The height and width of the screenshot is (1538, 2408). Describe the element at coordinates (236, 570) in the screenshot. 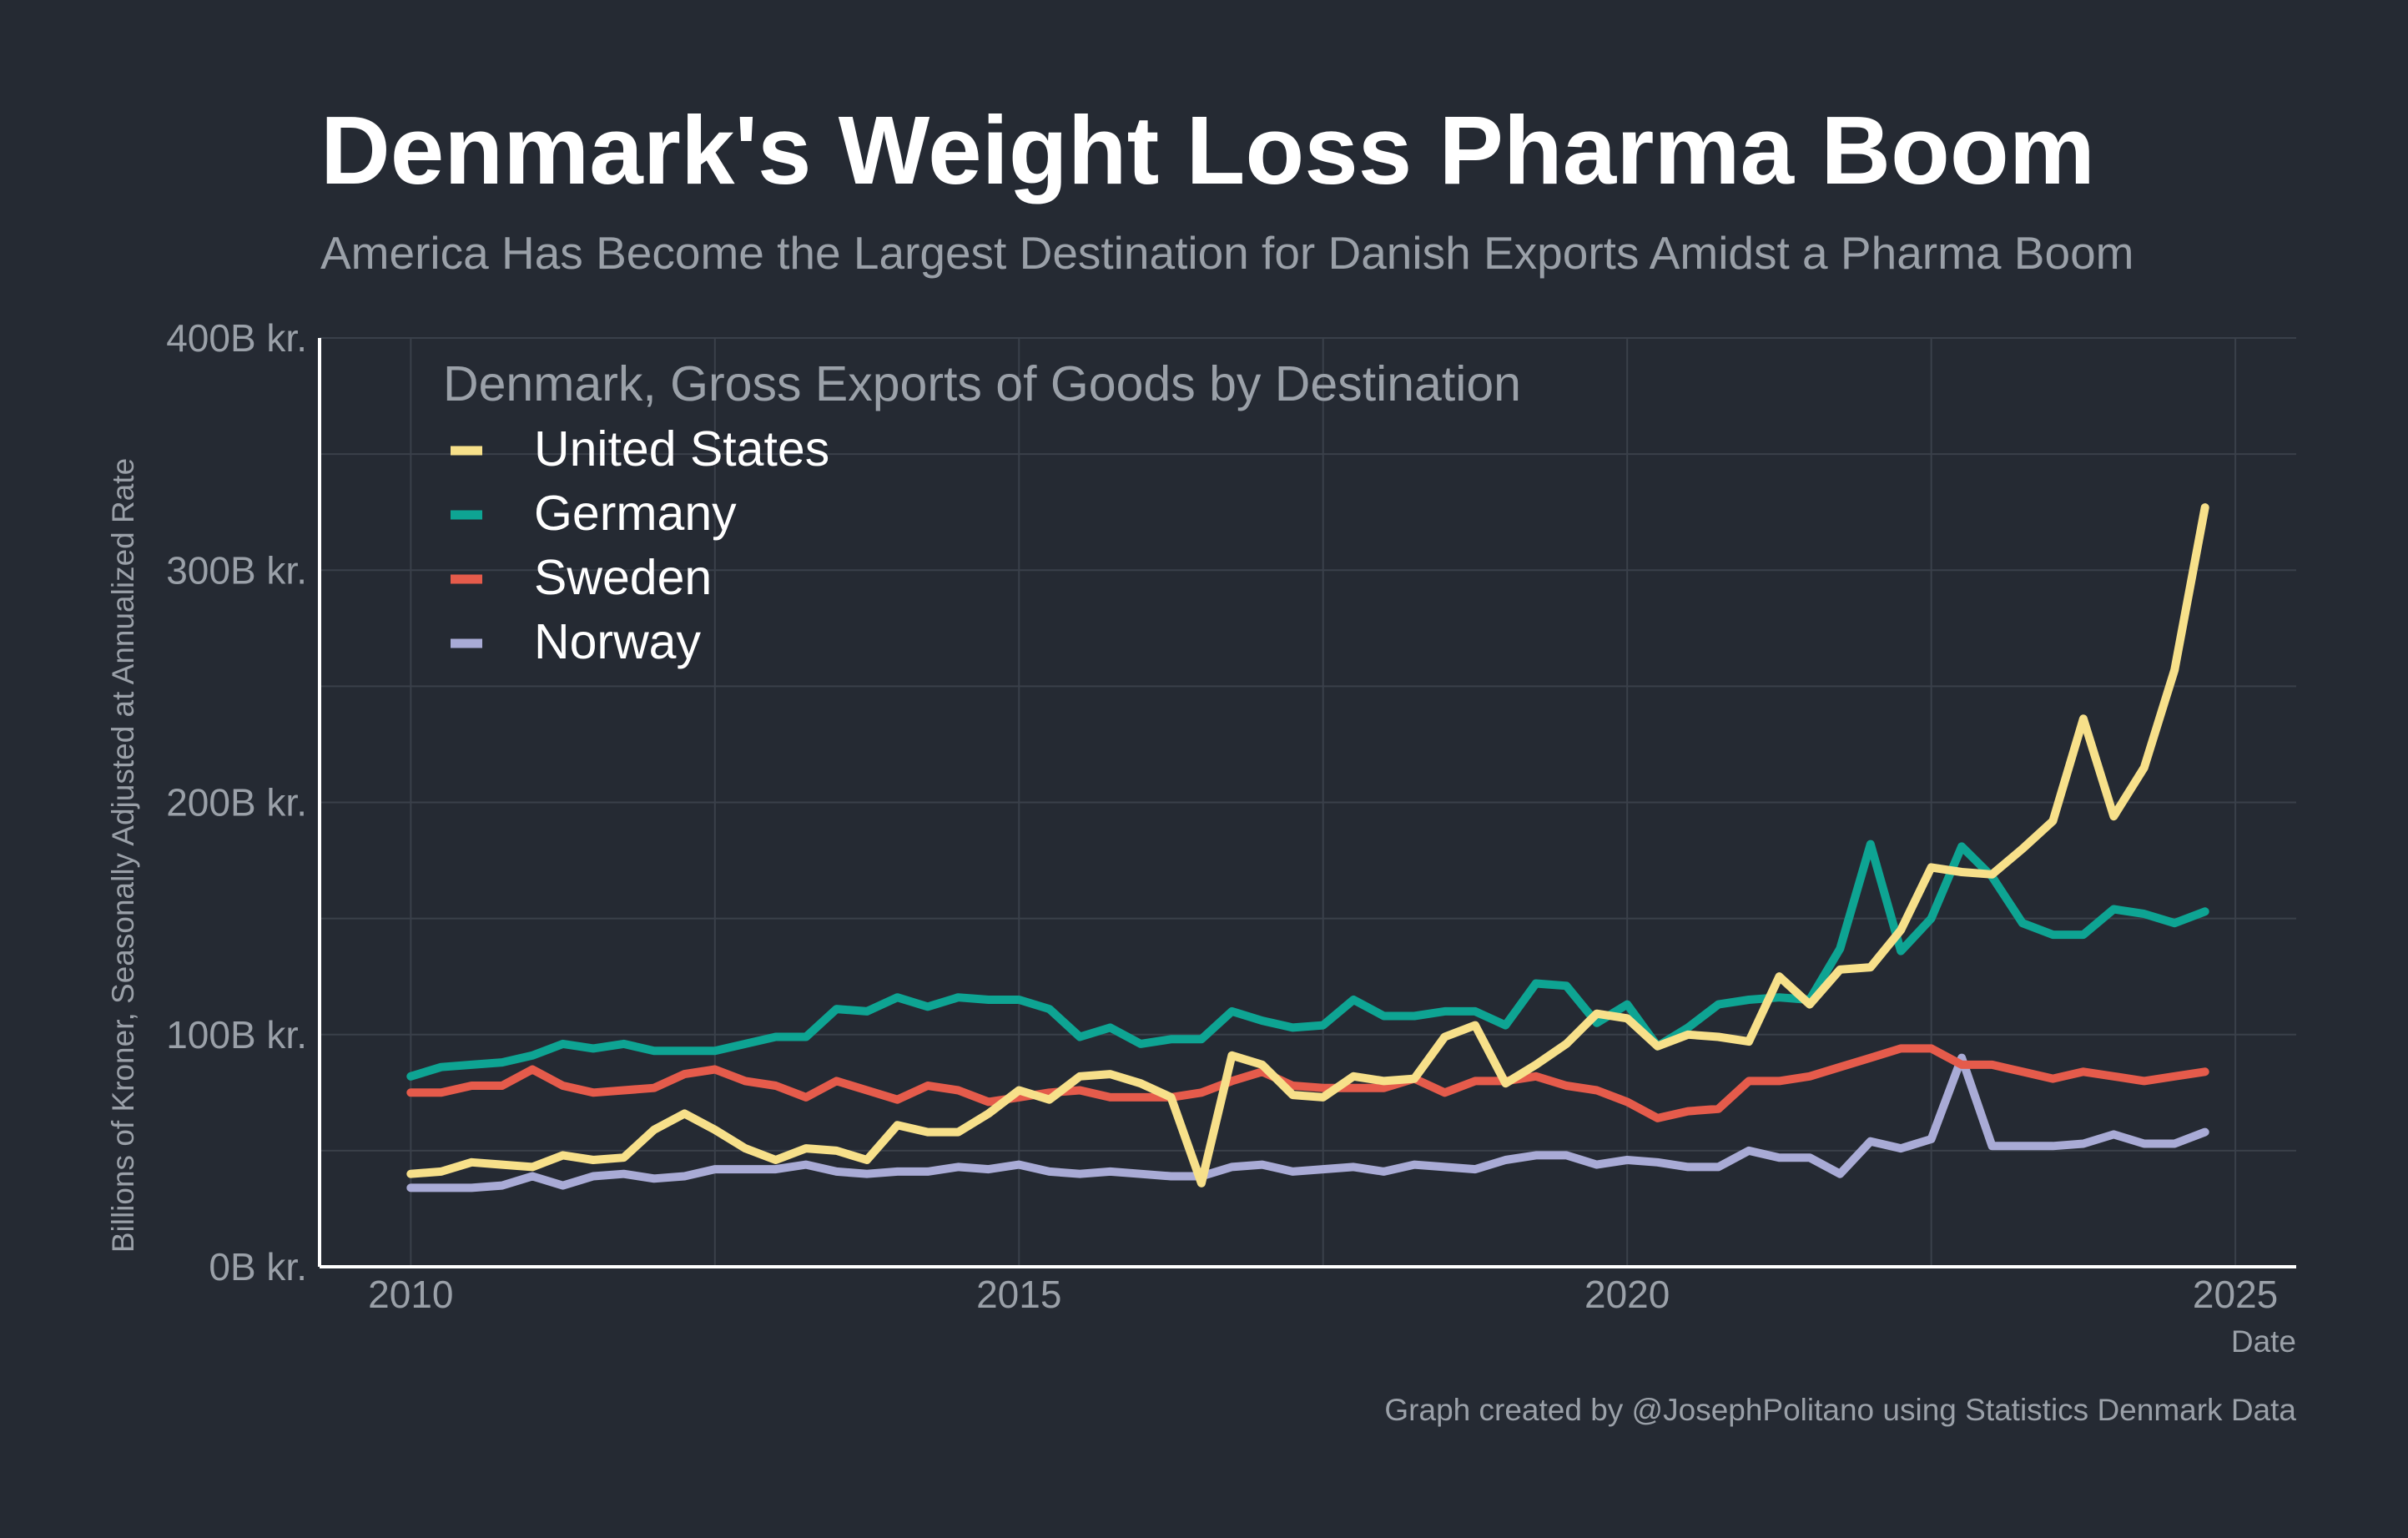

I see `y-tick-label: 300B kr.` at that location.